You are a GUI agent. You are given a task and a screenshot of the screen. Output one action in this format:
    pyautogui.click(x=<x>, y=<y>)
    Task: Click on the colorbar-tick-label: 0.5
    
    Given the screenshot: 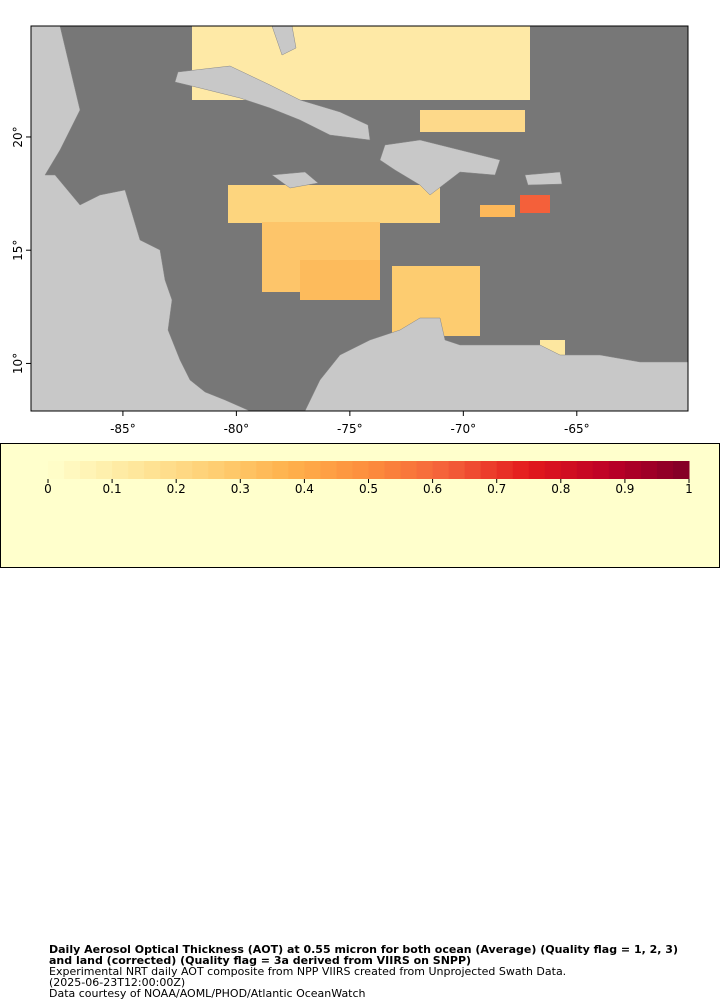 What is the action you would take?
    pyautogui.click(x=368, y=489)
    